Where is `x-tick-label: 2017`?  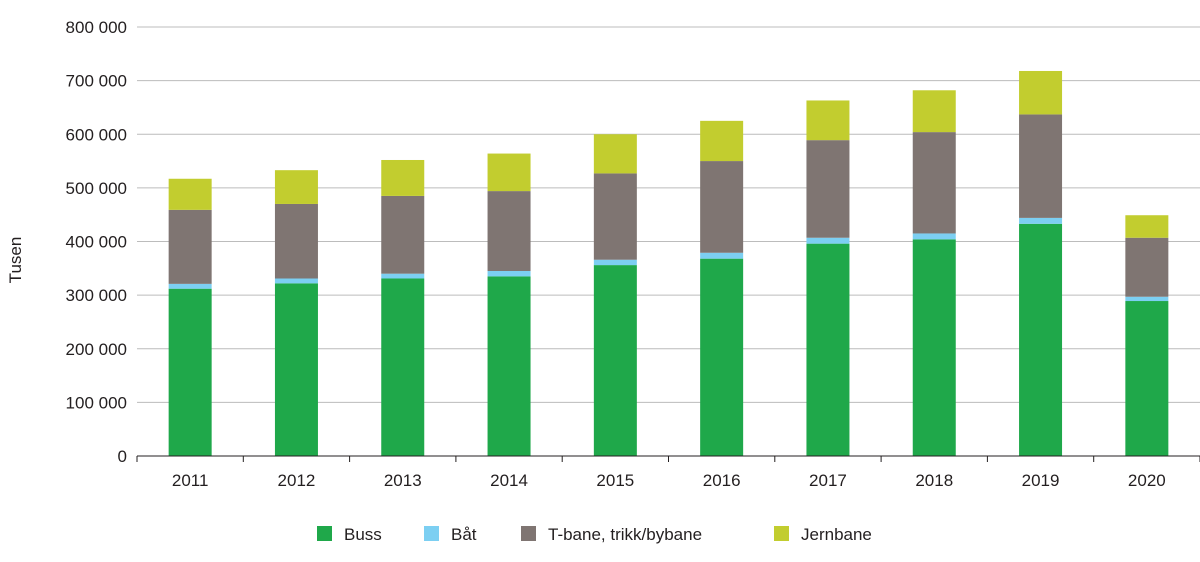 x-tick-label: 2017 is located at coordinates (828, 480).